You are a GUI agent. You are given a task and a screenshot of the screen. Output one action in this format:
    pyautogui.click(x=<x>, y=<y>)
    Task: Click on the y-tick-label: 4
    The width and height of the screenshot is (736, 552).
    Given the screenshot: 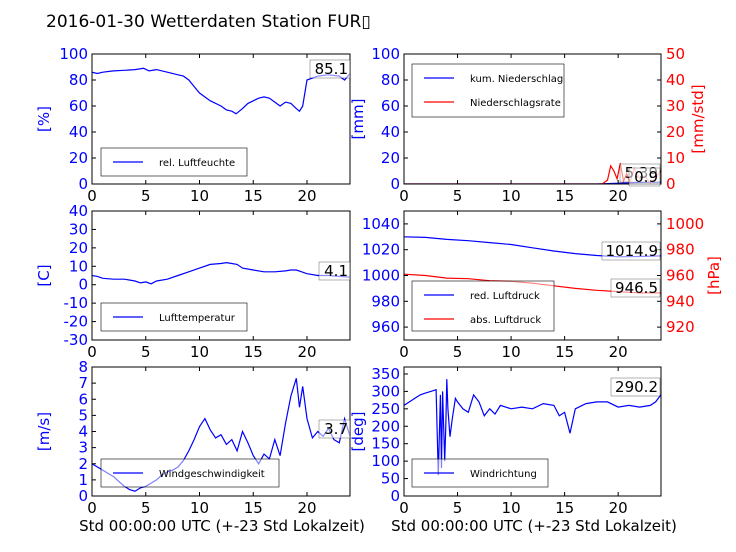 What is the action you would take?
    pyautogui.click(x=83, y=432)
    